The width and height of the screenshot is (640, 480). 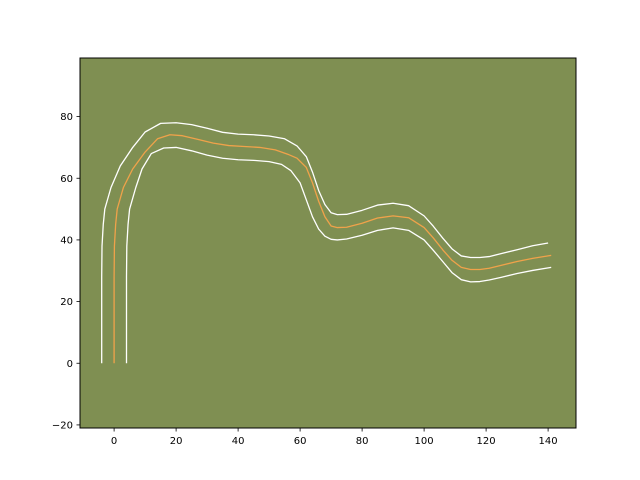 I want to click on y-tick-label: 60, so click(x=66, y=179).